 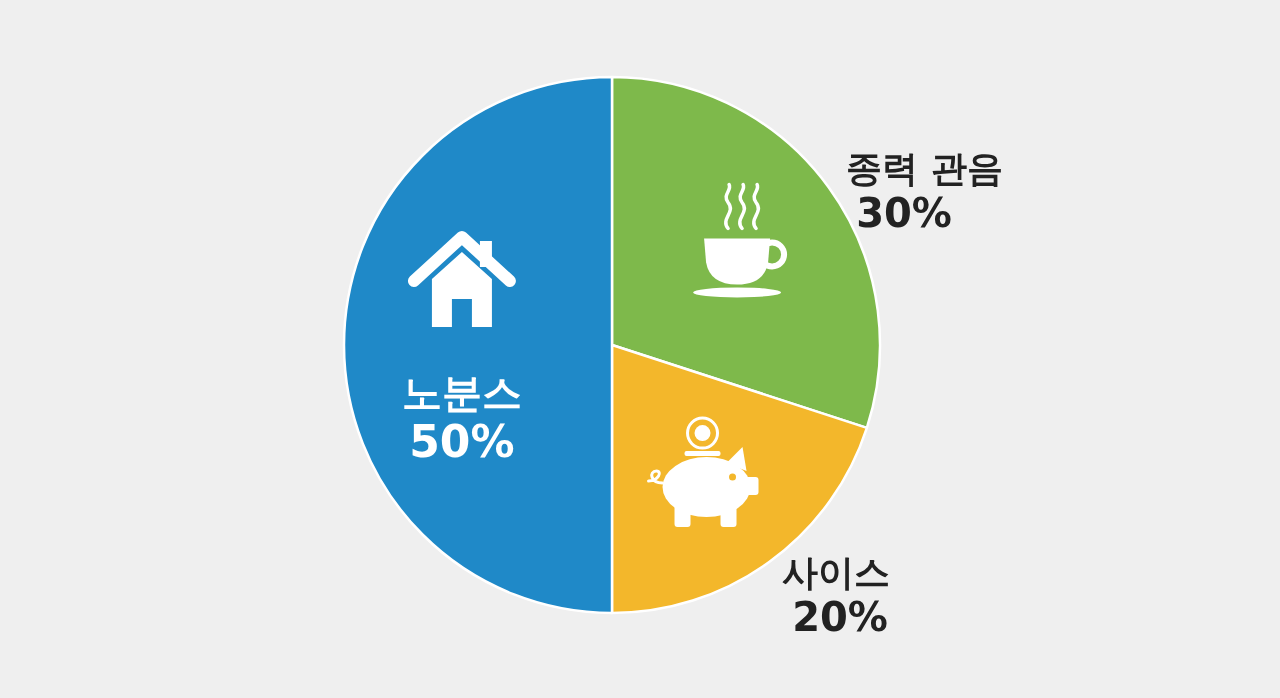 I want to click on slice-label: 노분스, so click(x=461, y=393).